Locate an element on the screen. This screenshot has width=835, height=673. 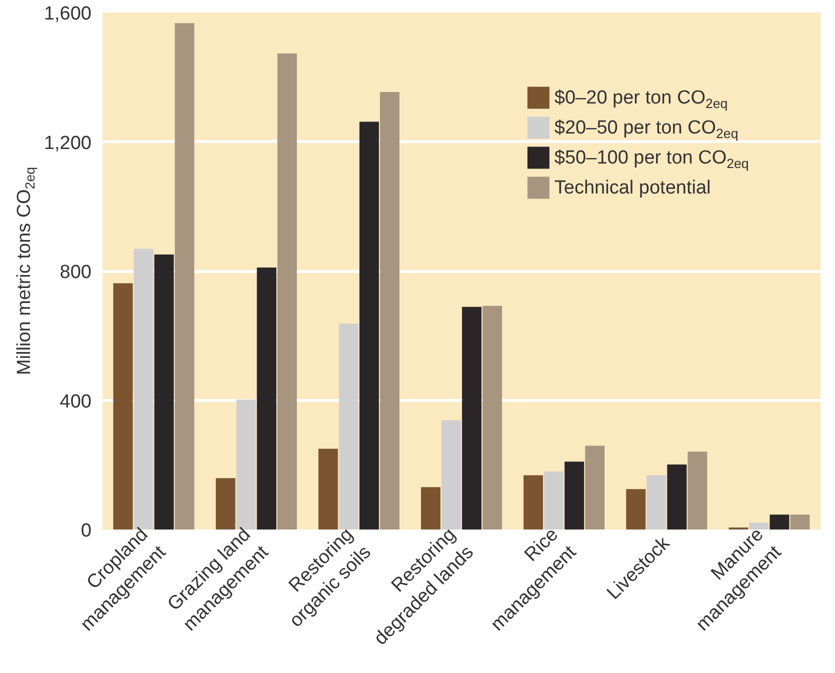
y-tick-label: 1,600 is located at coordinates (68, 14).